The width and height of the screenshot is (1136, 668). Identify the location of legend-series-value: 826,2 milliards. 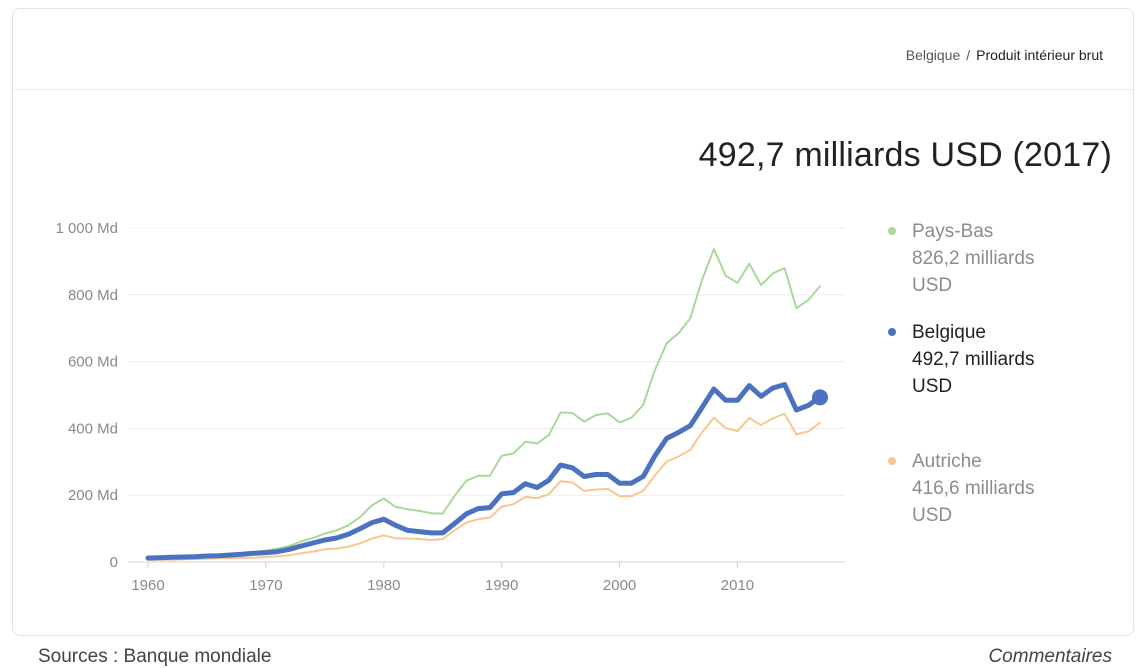
(973, 258).